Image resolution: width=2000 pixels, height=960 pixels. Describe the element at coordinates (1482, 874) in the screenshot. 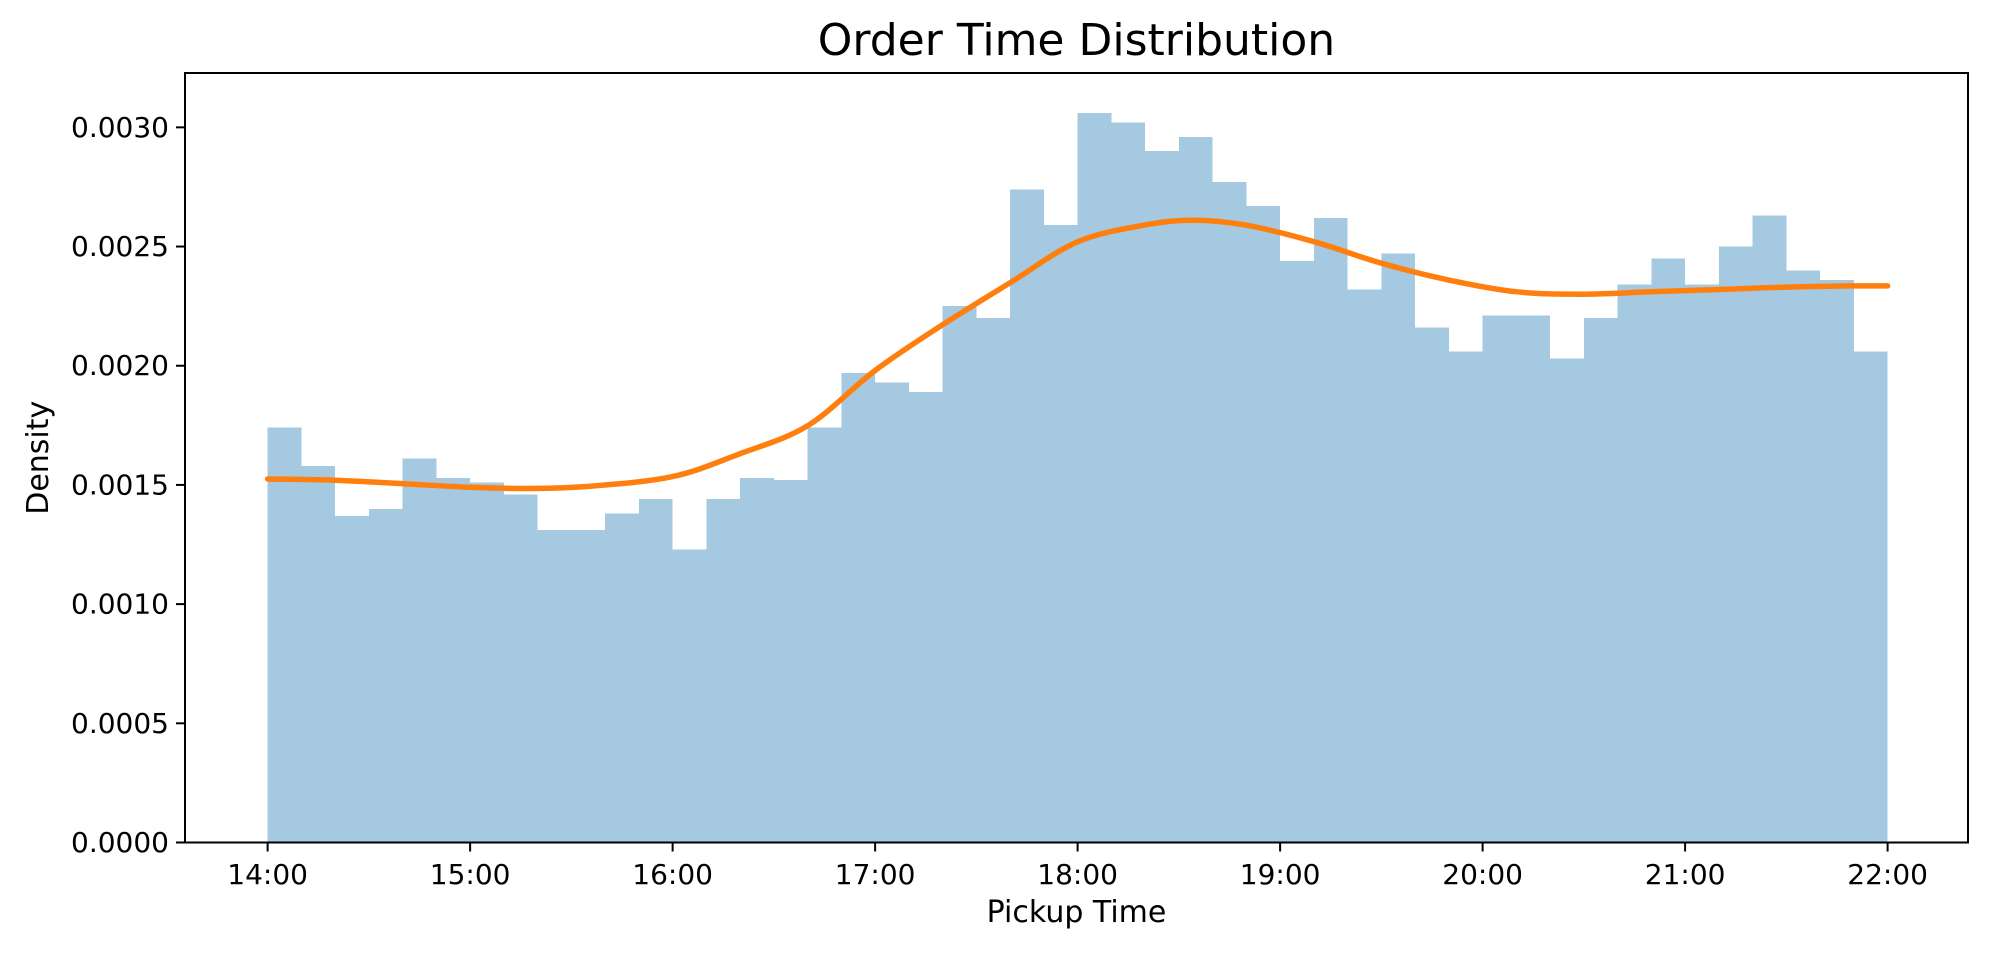

I see `x-tick-label: 20:00` at that location.